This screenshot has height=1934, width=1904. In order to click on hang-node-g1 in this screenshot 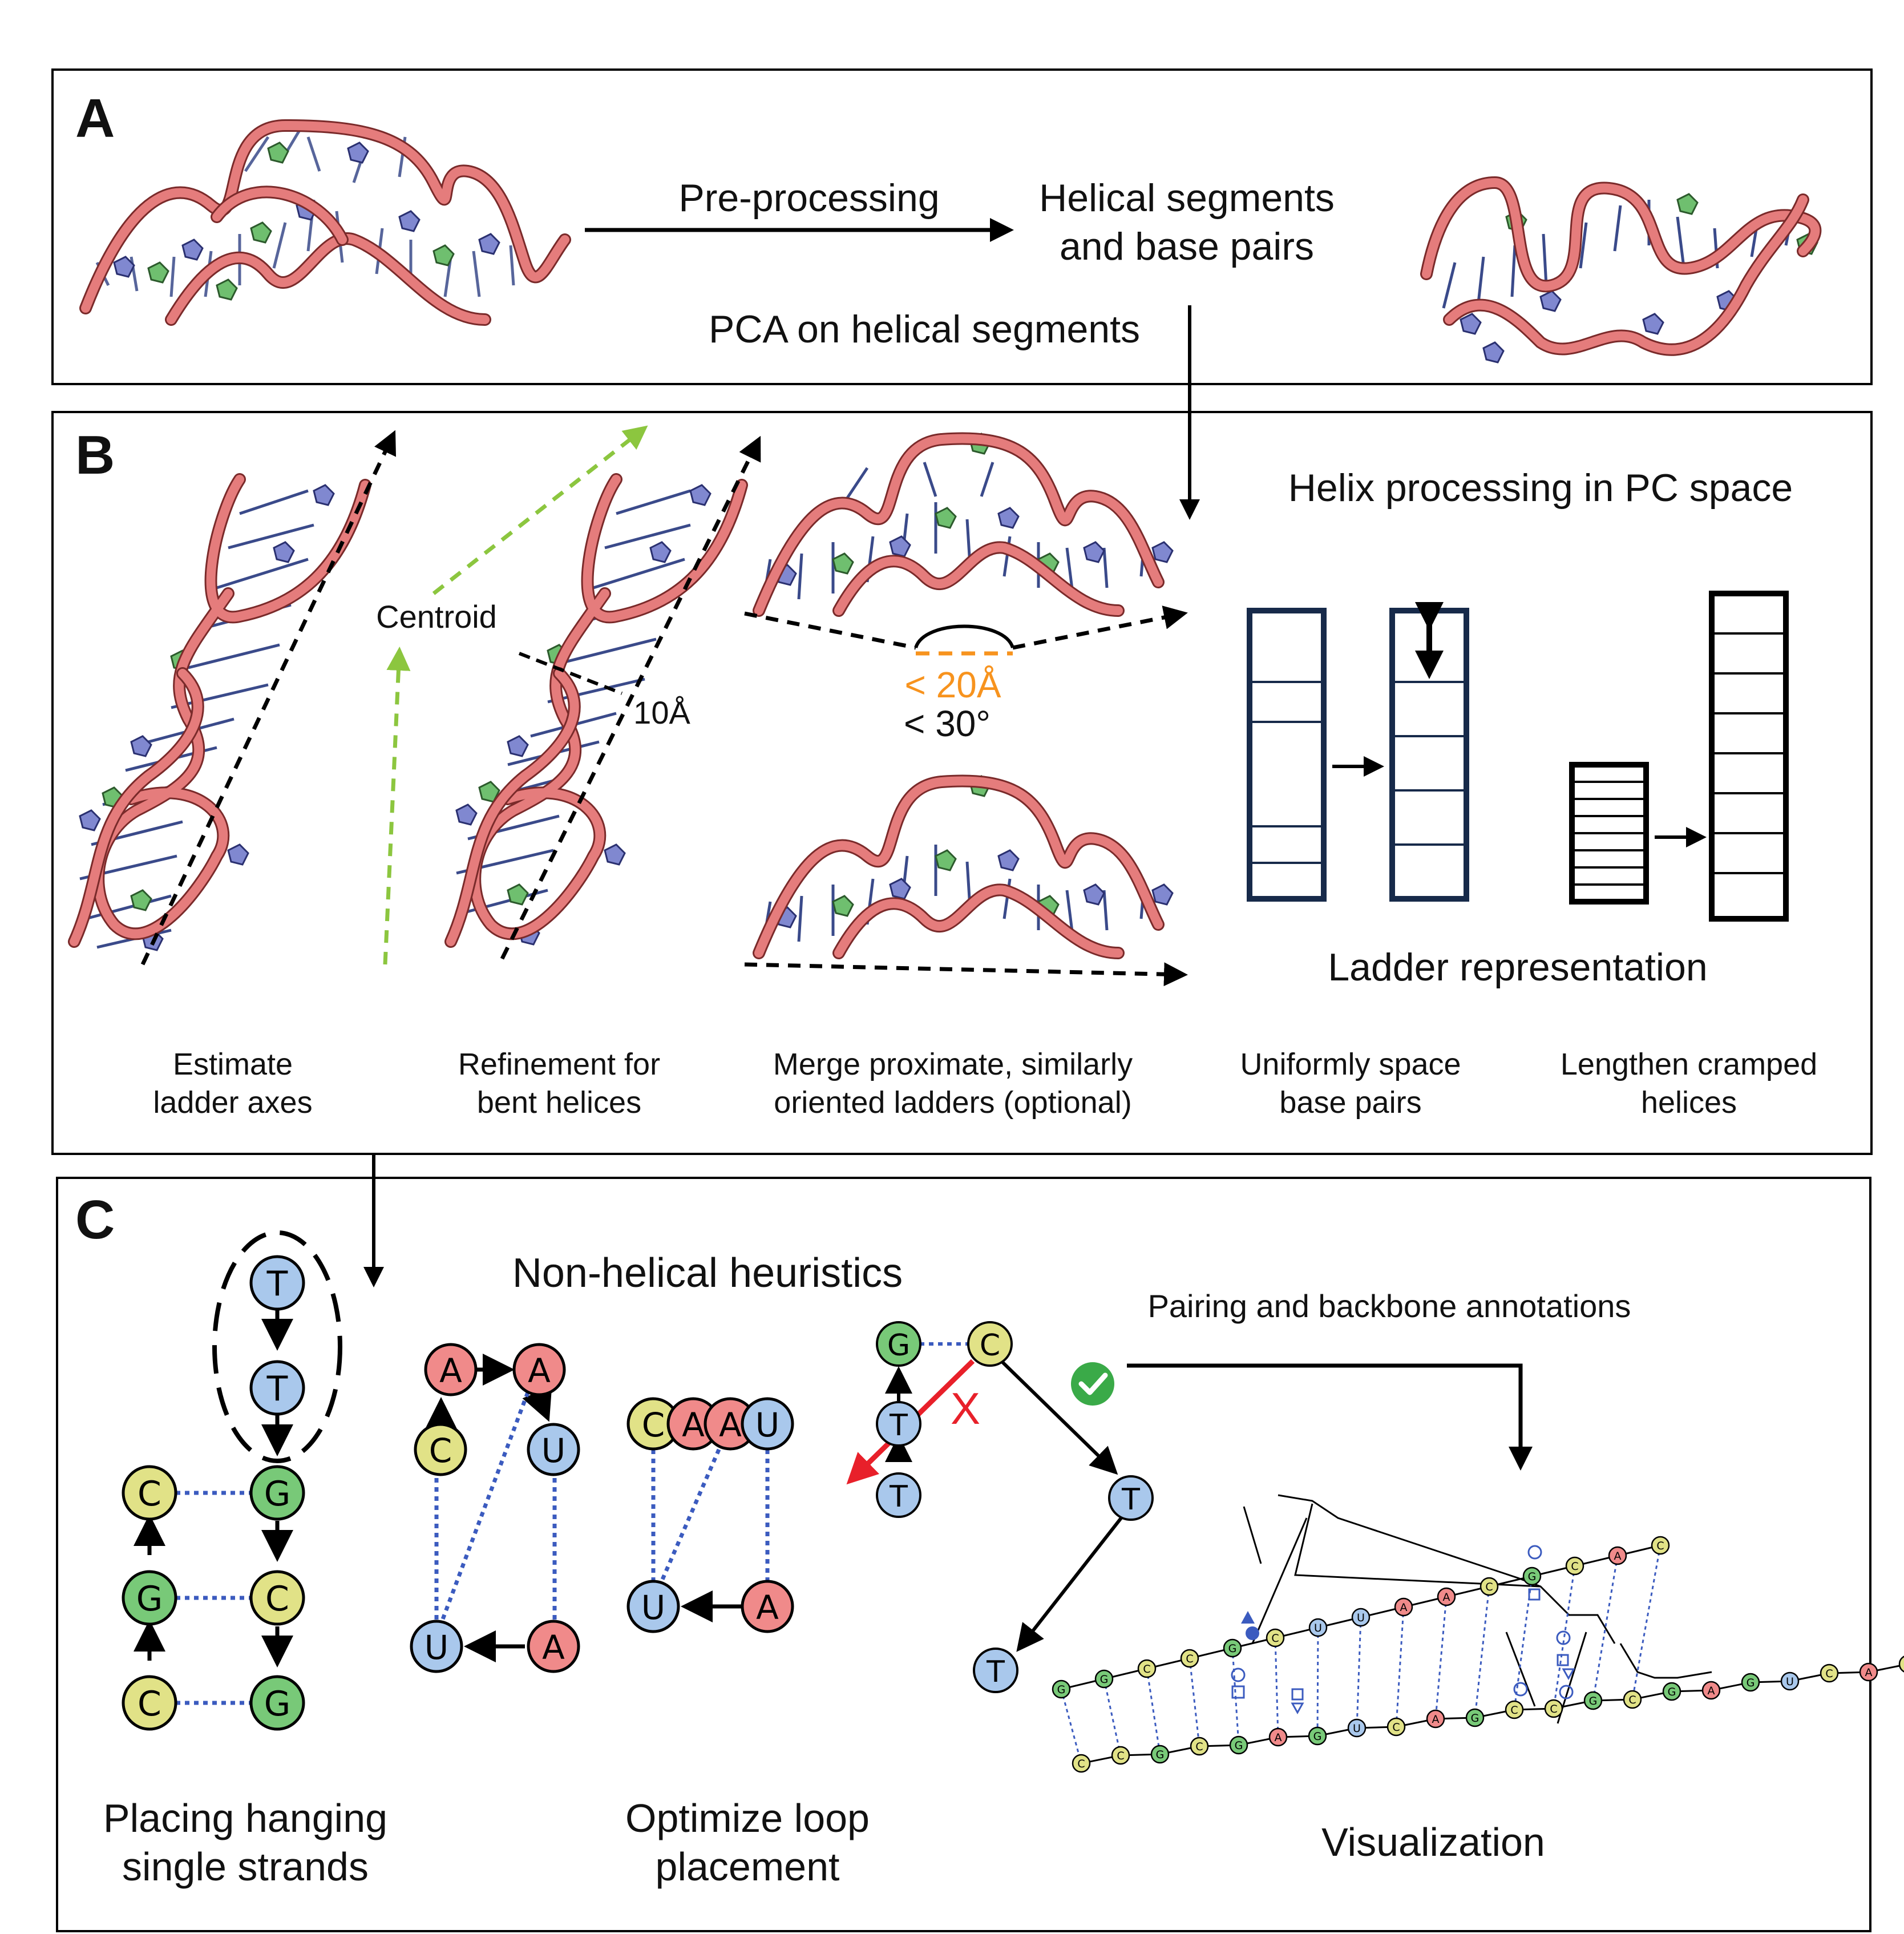, I will do `click(277, 1493)`.